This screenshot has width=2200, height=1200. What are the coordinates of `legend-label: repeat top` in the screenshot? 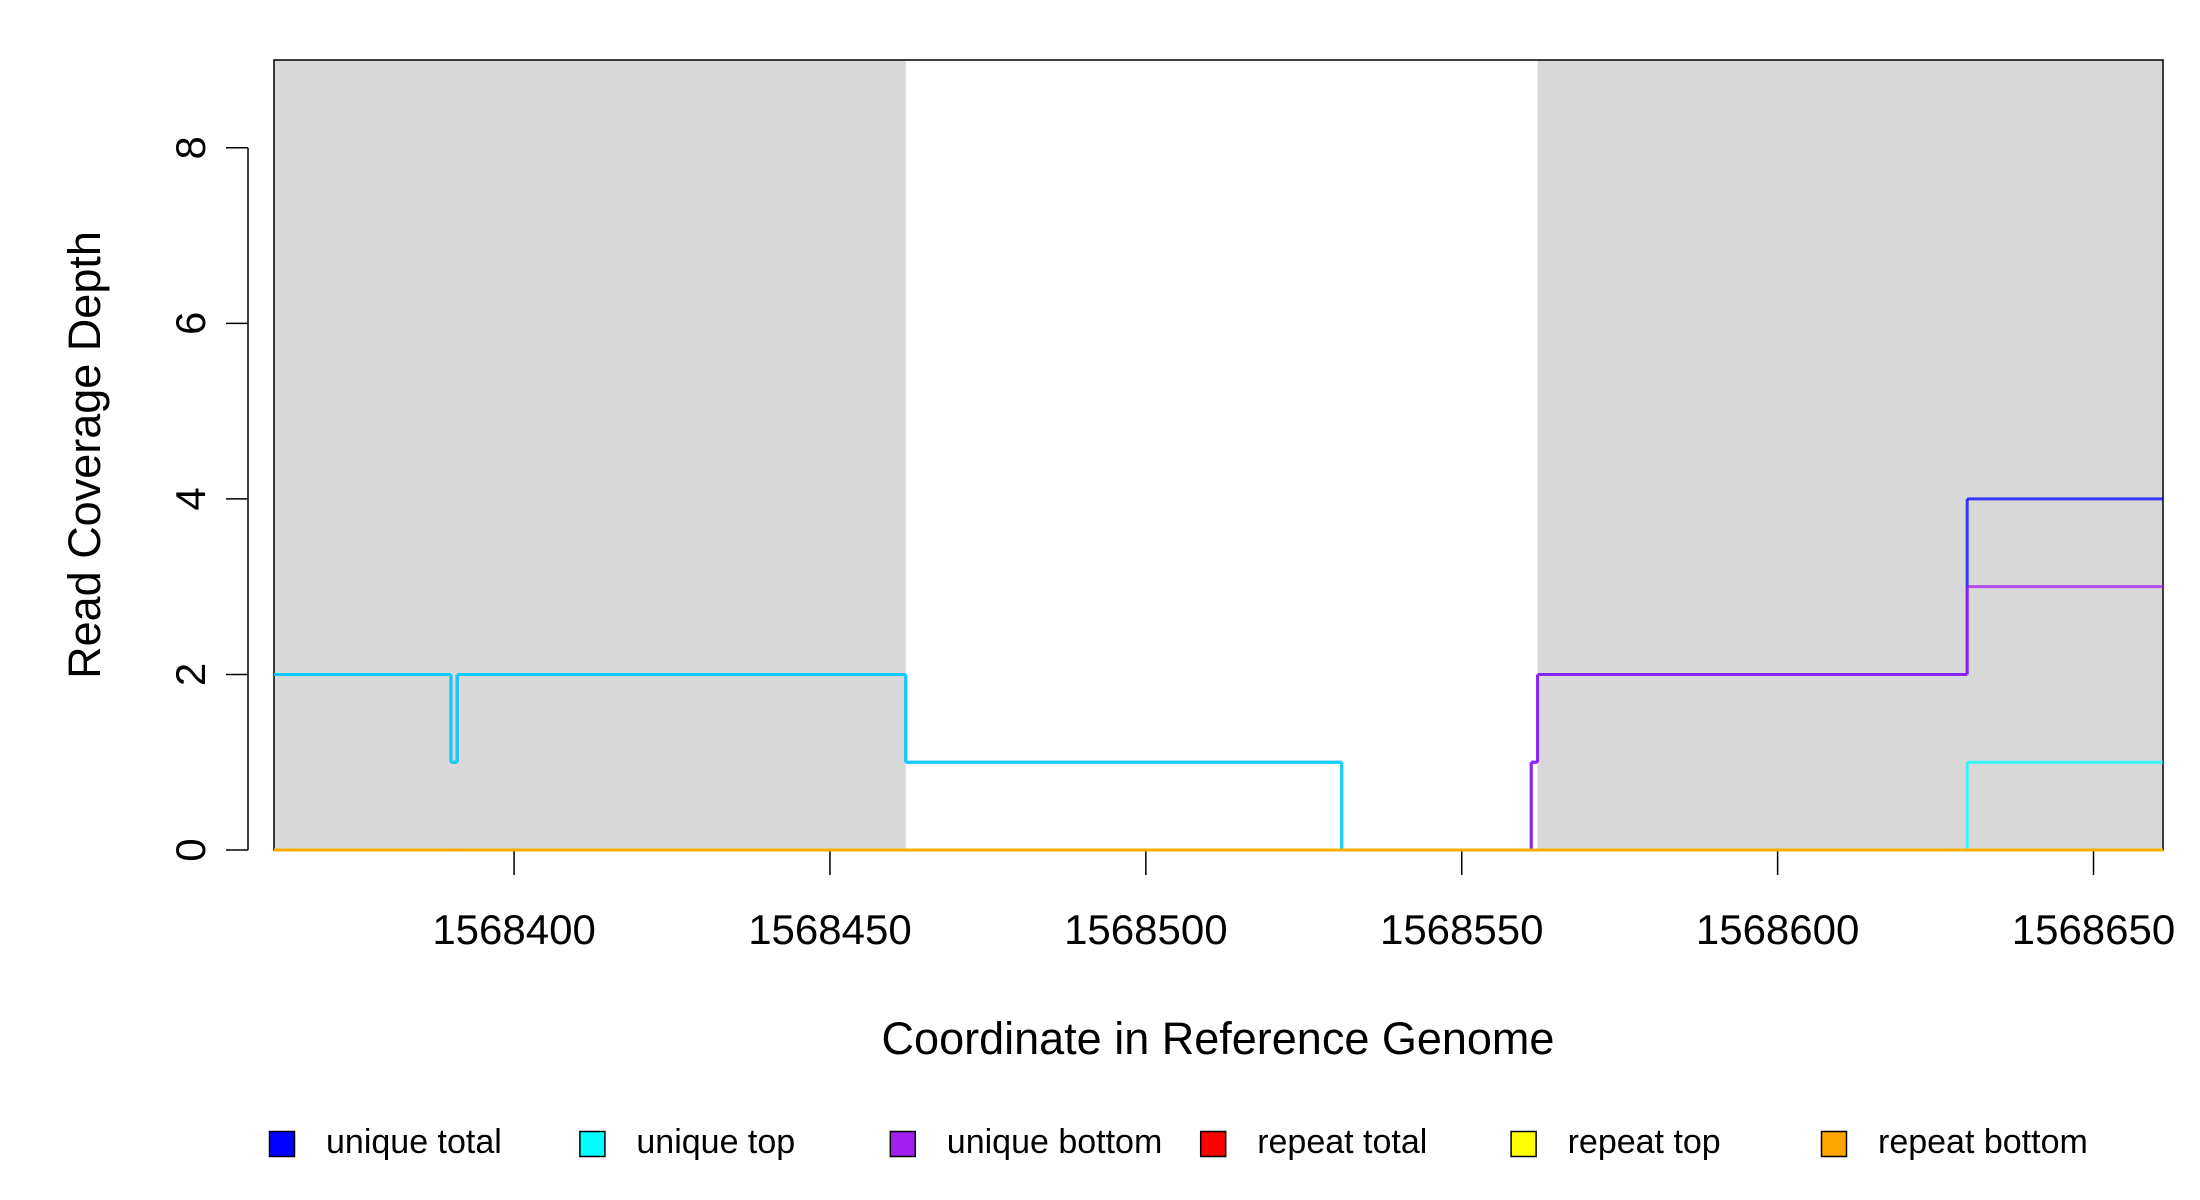 It's located at (1644, 1142).